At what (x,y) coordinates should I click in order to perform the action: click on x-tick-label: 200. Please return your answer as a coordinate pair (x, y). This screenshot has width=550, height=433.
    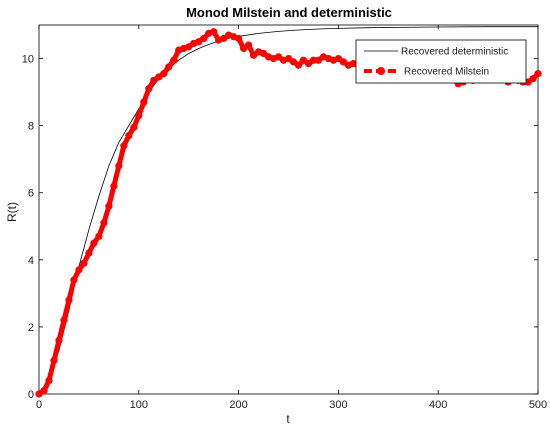
    Looking at the image, I should click on (238, 405).